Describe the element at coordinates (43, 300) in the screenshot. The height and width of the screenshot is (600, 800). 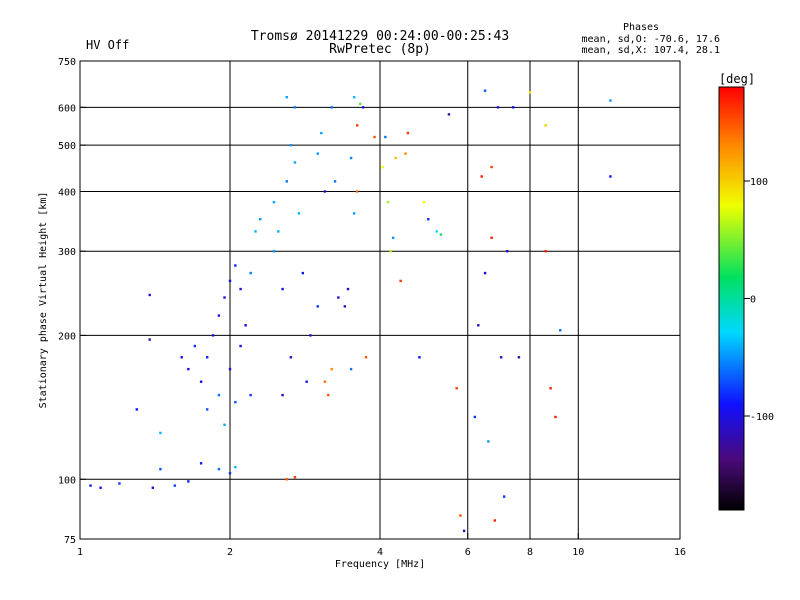
I see `y-axis-label: Stationary phase Virtual Height [km]` at that location.